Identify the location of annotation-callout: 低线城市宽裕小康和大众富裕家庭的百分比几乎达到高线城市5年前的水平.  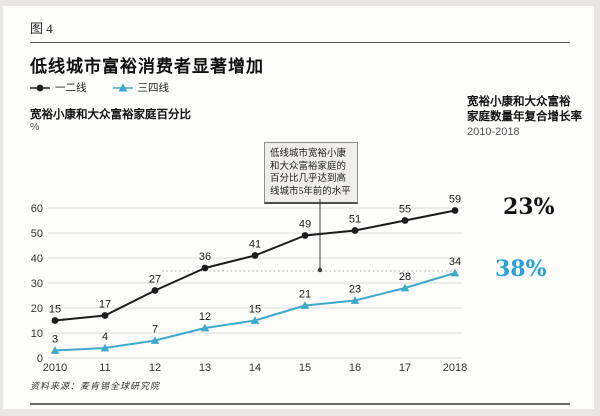
(311, 173).